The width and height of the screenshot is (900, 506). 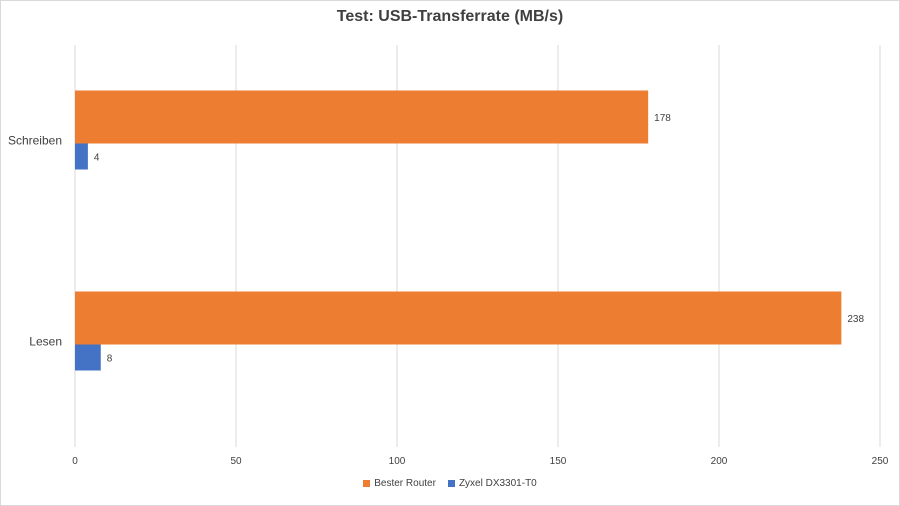 What do you see at coordinates (367, 483) in the screenshot?
I see `legend-swatch-bester-router` at bounding box center [367, 483].